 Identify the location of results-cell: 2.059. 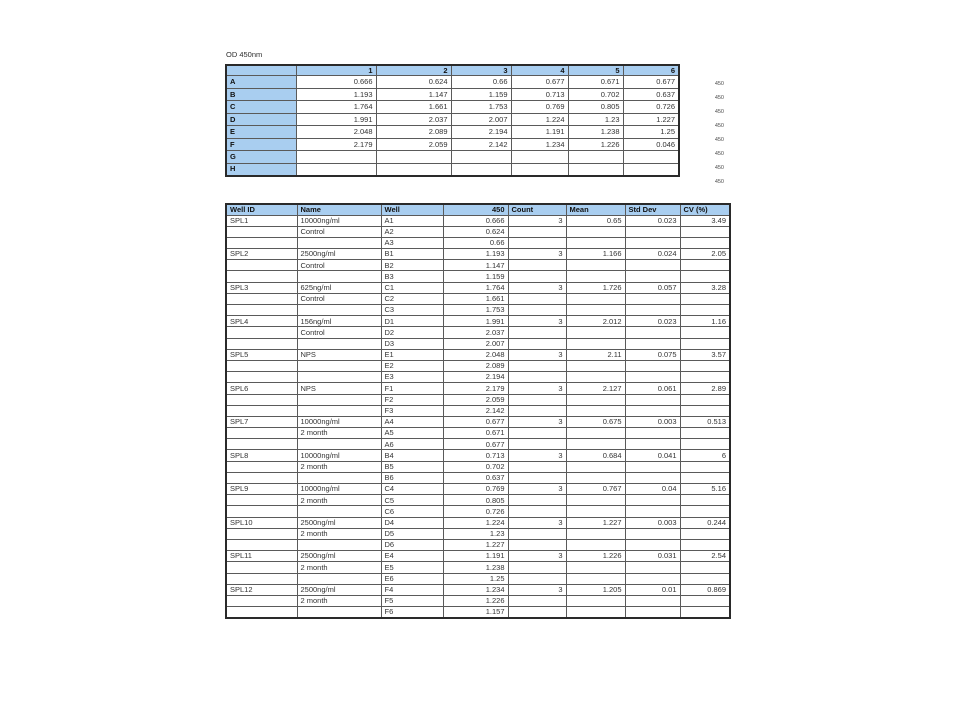
(475, 399).